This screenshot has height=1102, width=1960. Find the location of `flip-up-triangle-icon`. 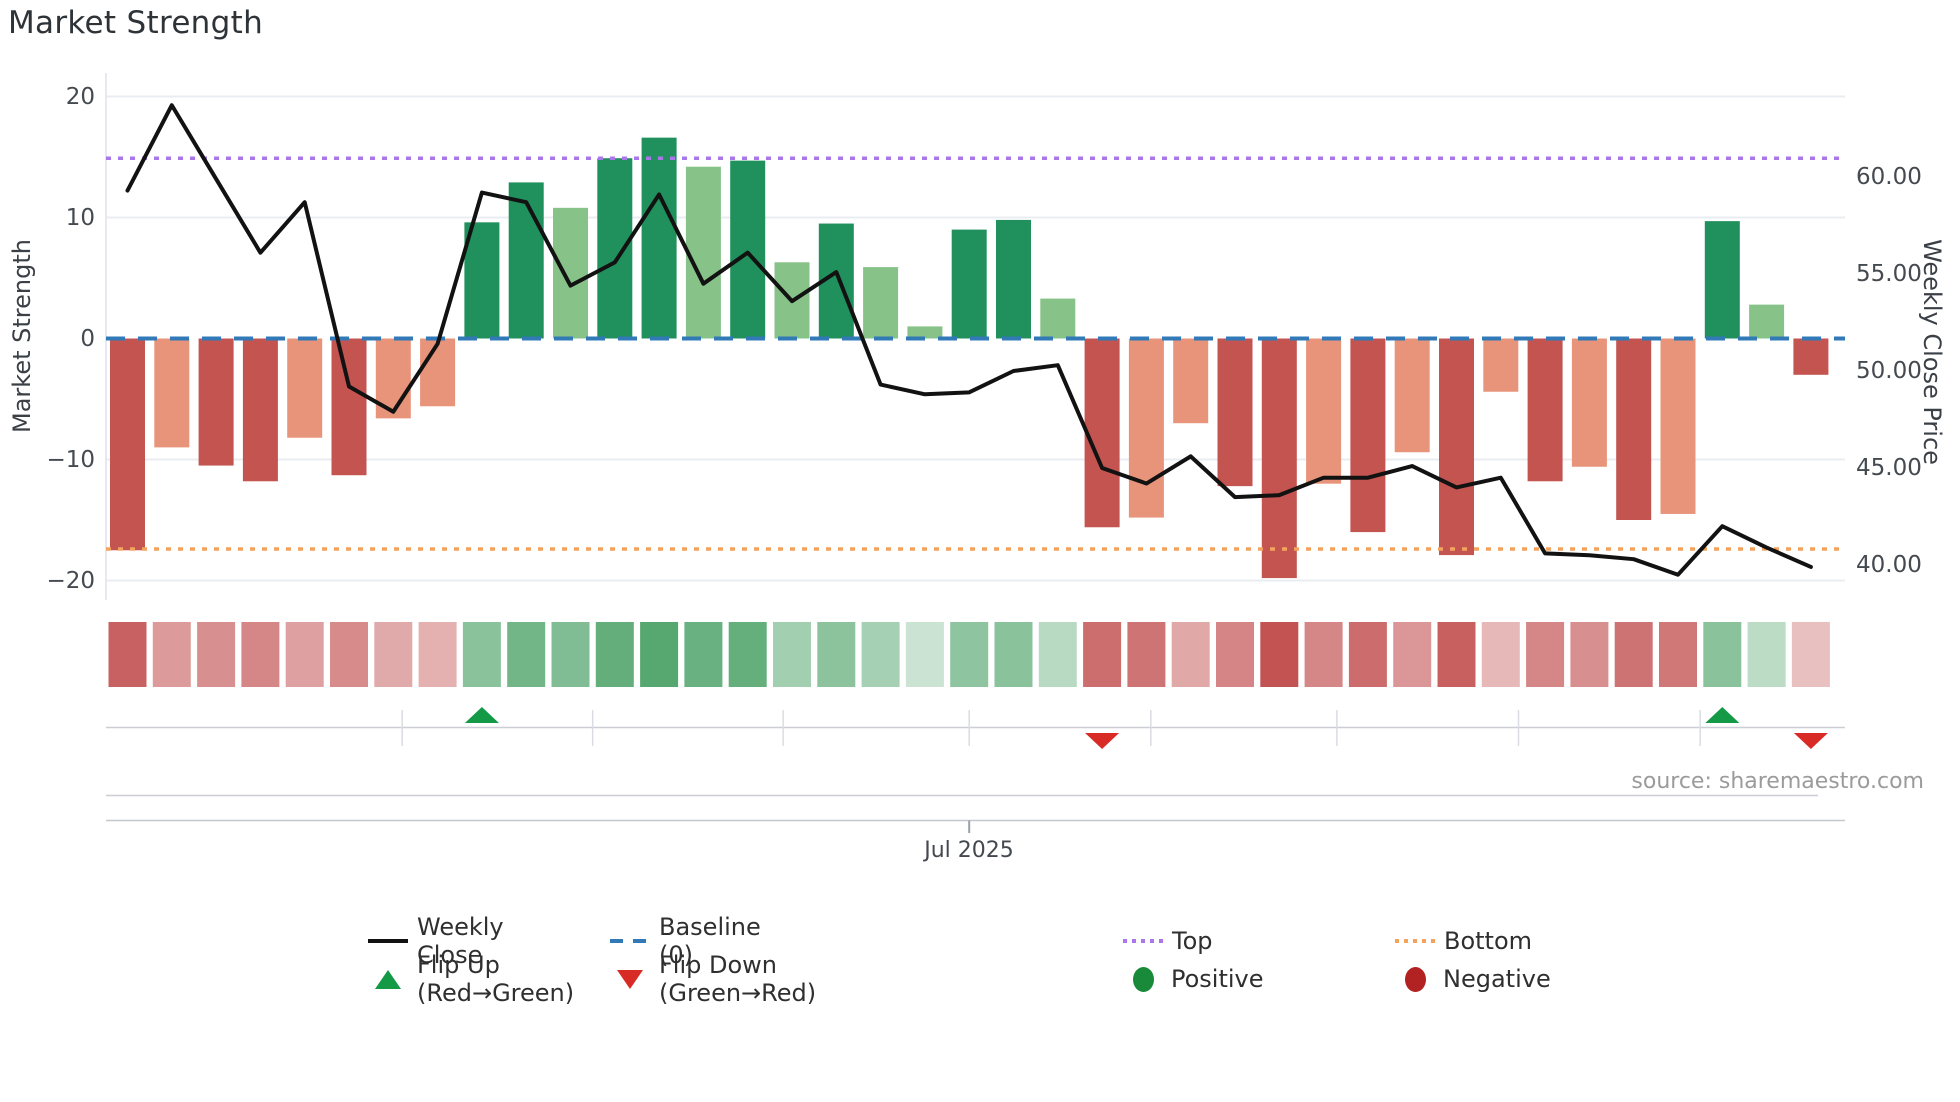

flip-up-triangle-icon is located at coordinates (388, 979).